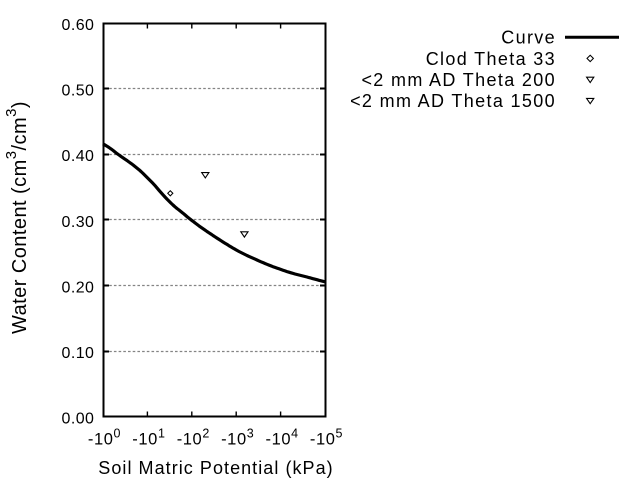  Describe the element at coordinates (237, 438) in the screenshot. I see `svg-text: -103` at that location.